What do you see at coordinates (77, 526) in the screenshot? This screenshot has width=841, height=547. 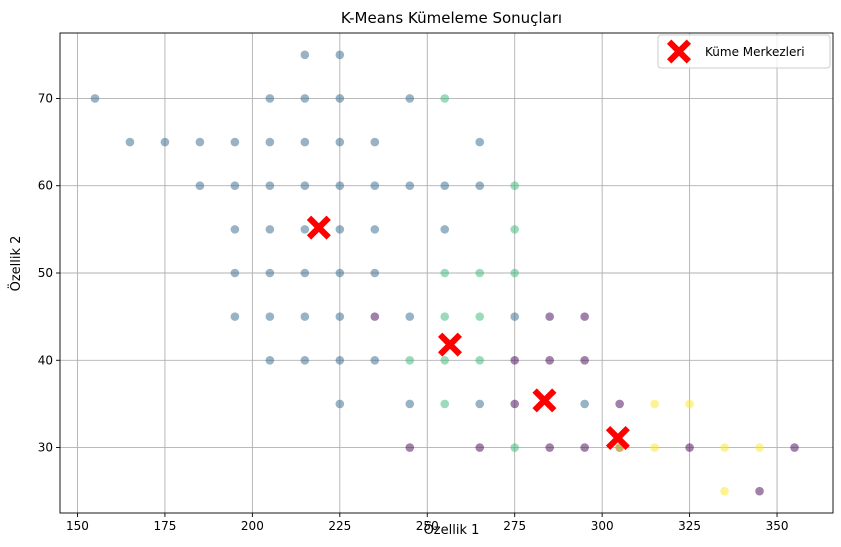 I see `x-tick-label: 150` at bounding box center [77, 526].